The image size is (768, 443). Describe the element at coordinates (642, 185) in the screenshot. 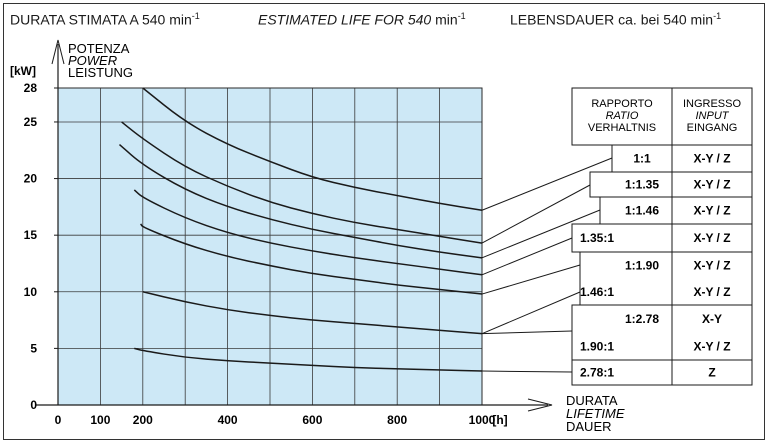

I see `ratio-value: 1:1.35` at that location.